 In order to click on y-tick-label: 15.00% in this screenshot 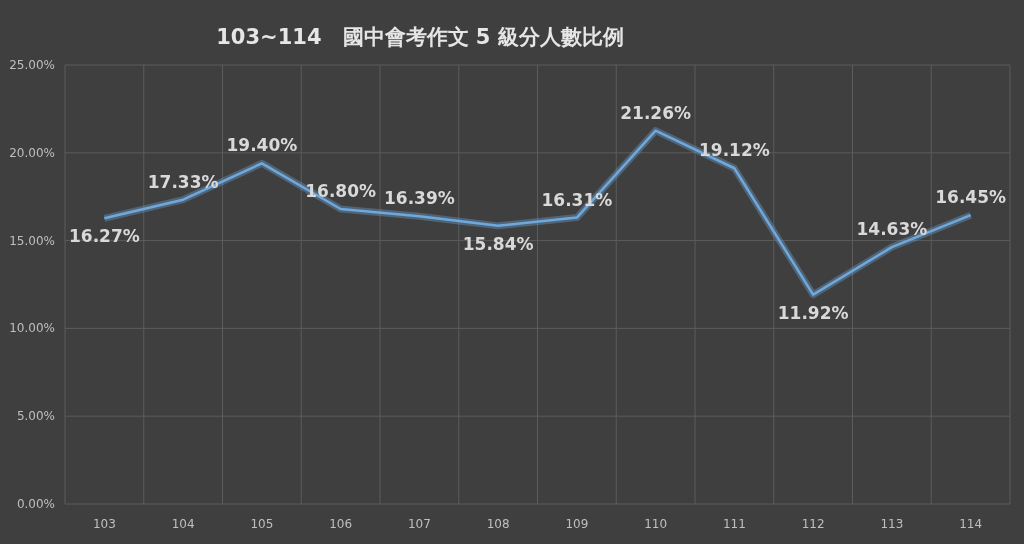, I will do `click(32, 240)`.